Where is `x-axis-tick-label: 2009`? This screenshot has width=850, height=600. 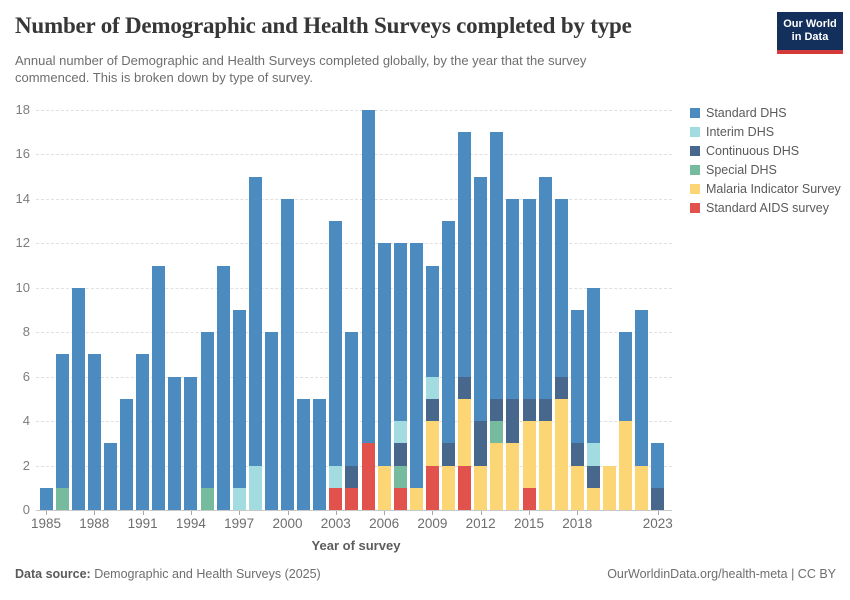 x-axis-tick-label: 2009 is located at coordinates (432, 523).